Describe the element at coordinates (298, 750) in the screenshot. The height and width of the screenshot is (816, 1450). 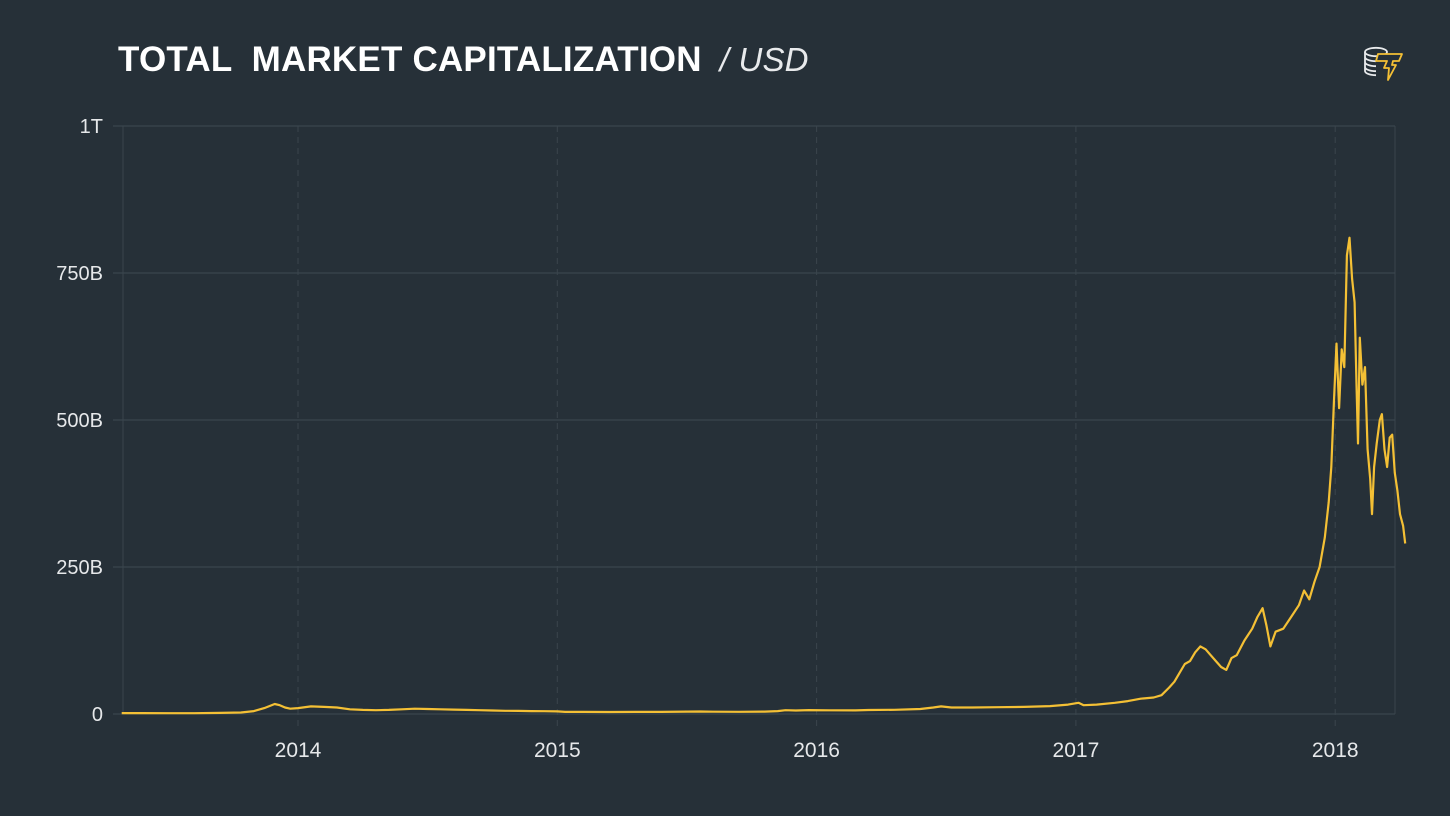
I see `x-tick-label: 2014` at that location.